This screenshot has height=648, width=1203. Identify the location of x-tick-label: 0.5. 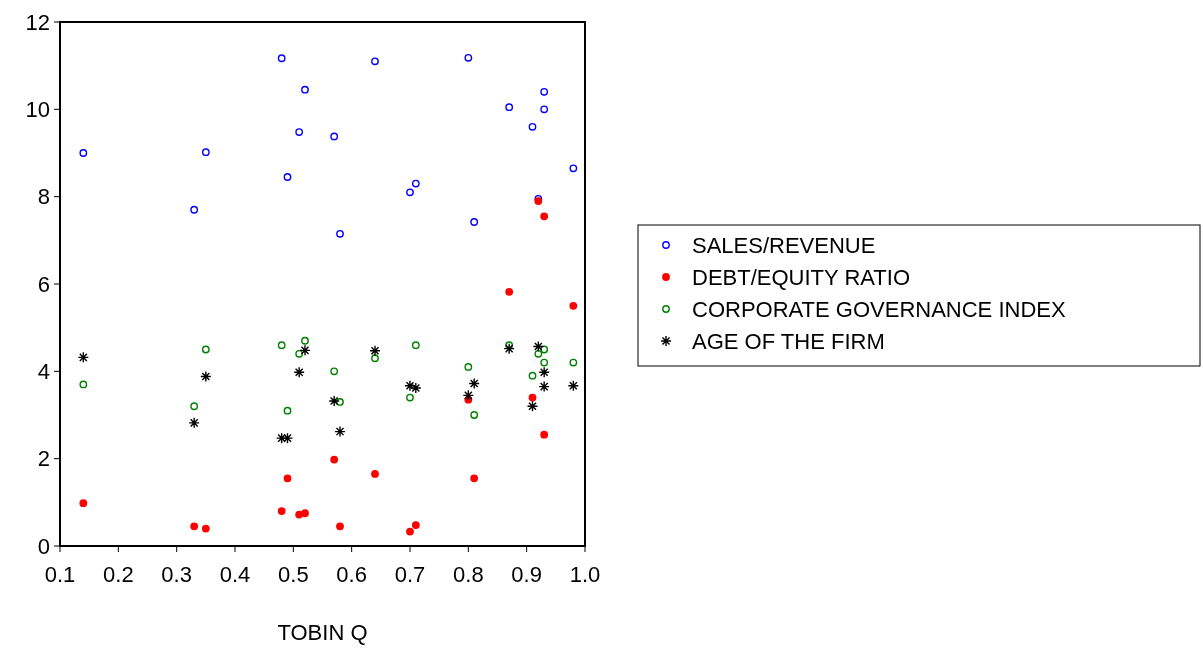
(293, 574).